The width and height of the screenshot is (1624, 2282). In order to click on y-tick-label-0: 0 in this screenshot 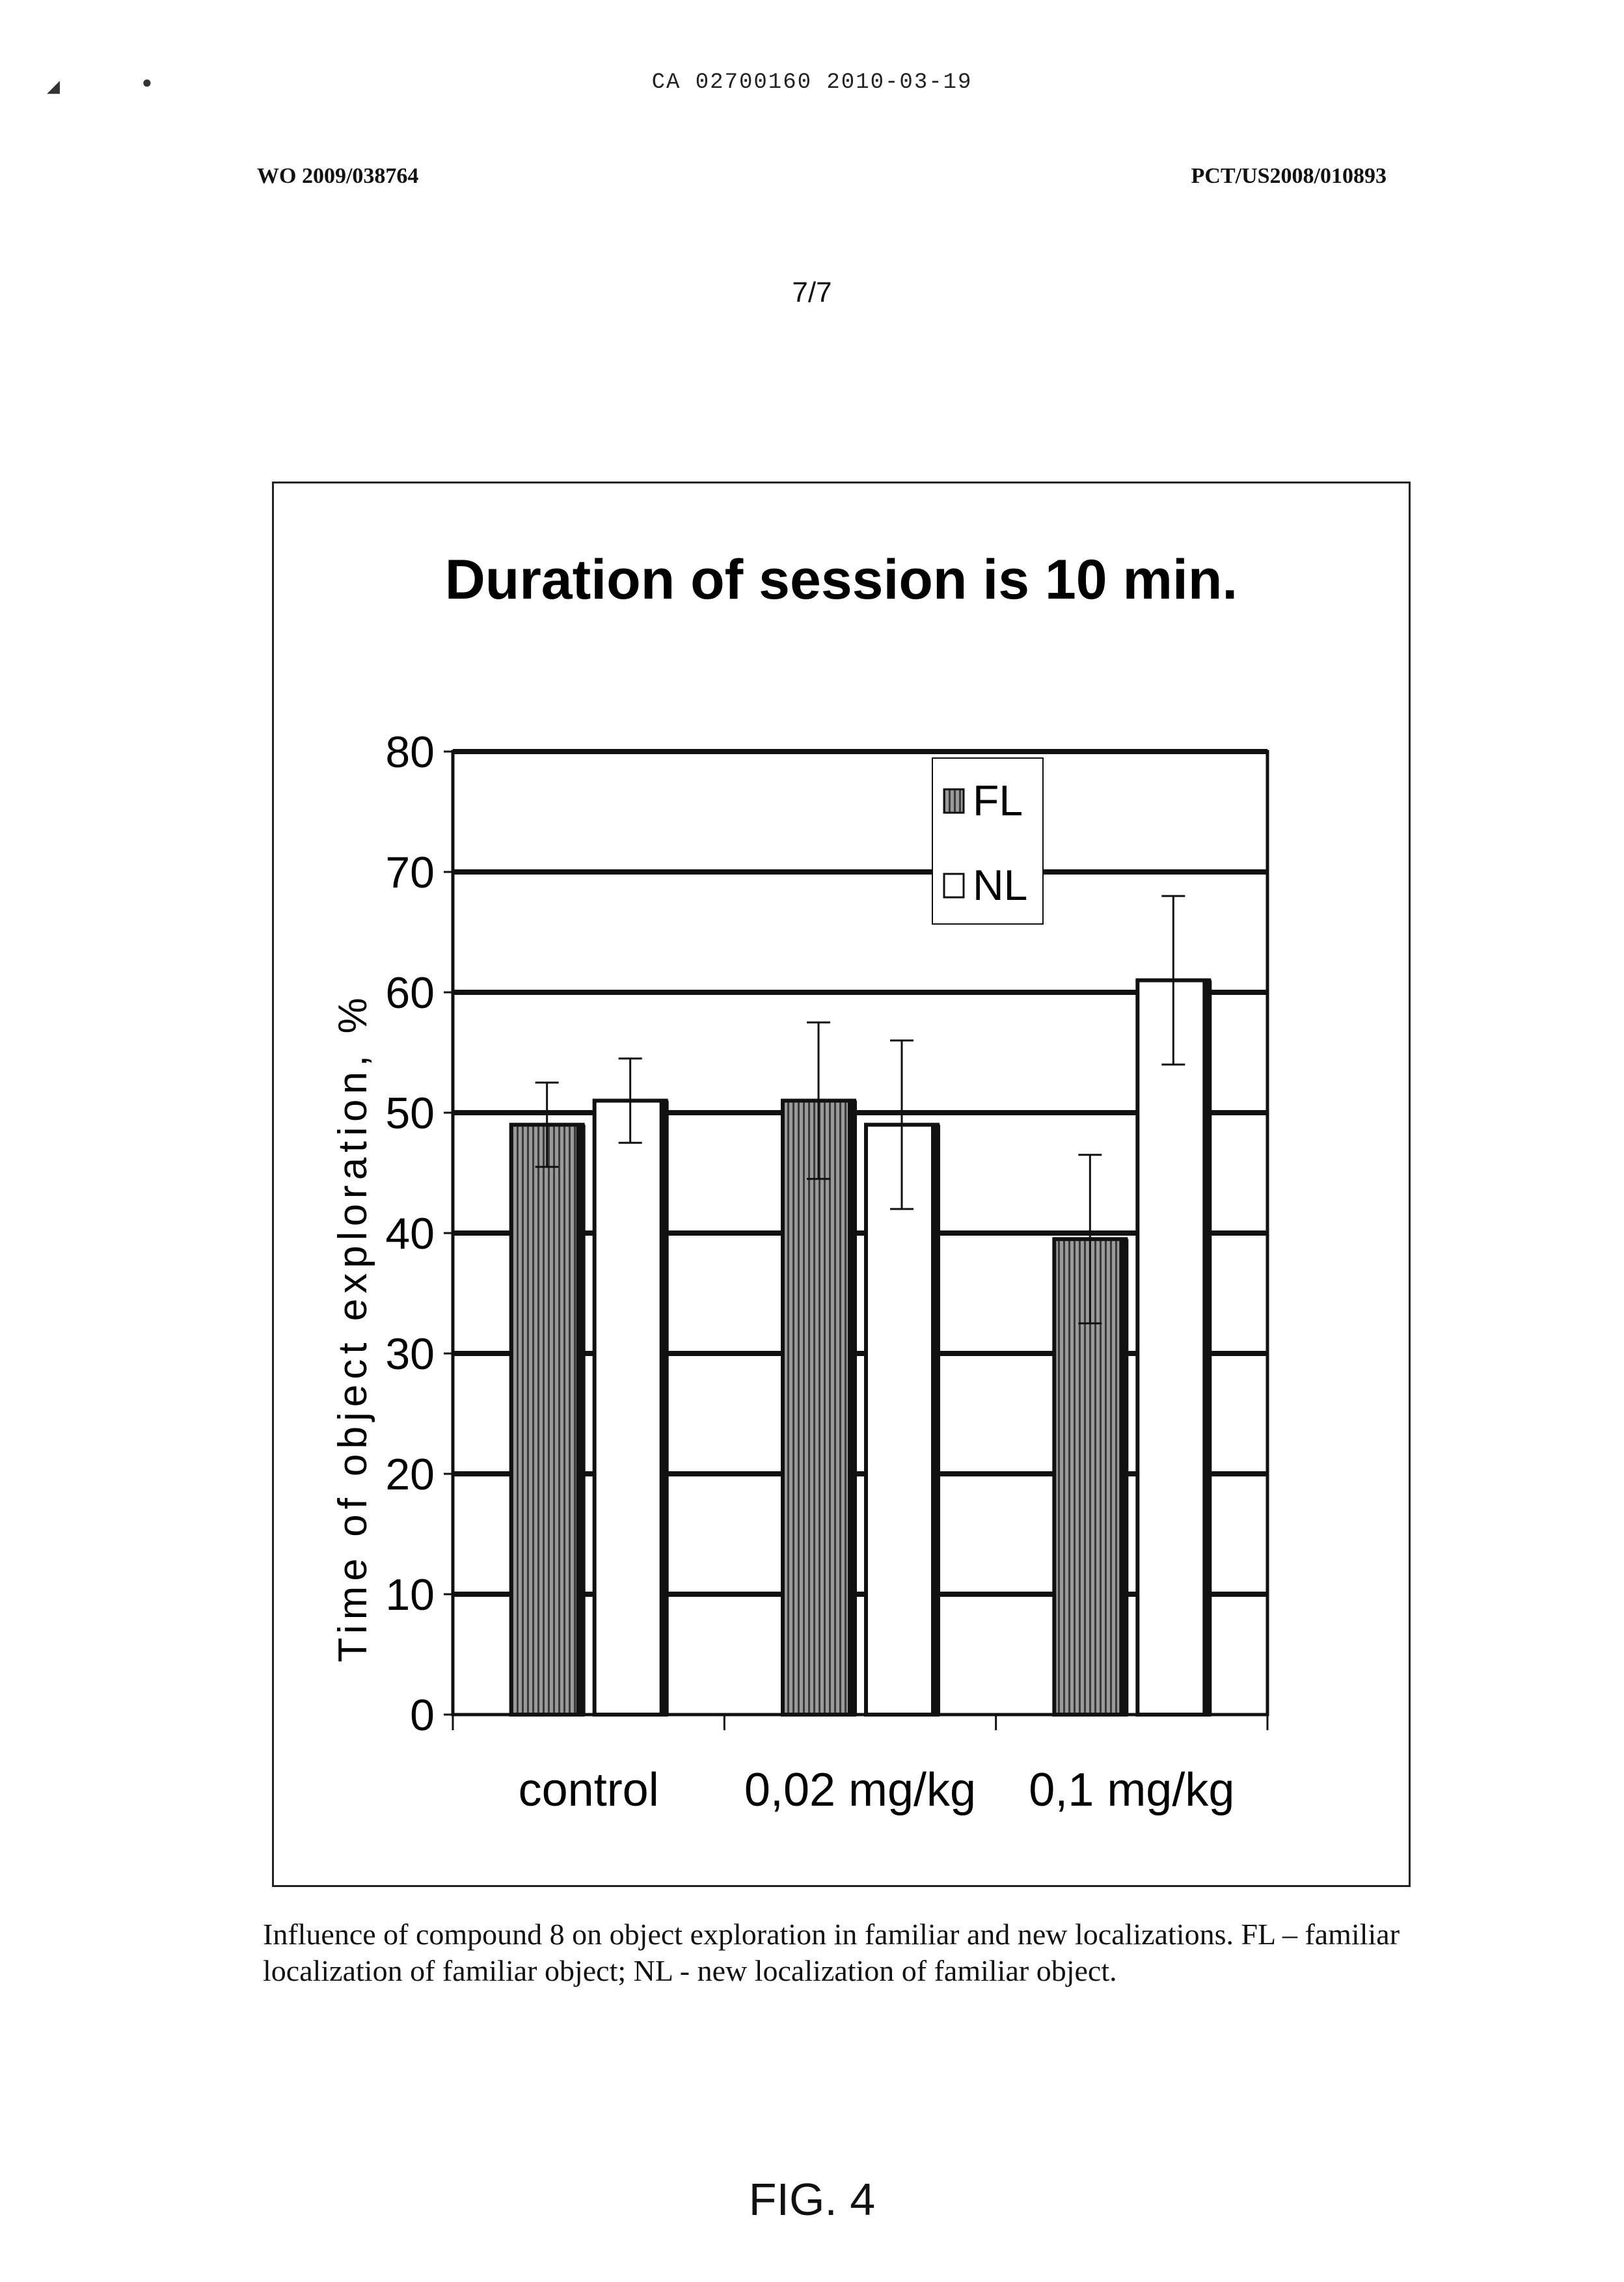, I will do `click(422, 1715)`.